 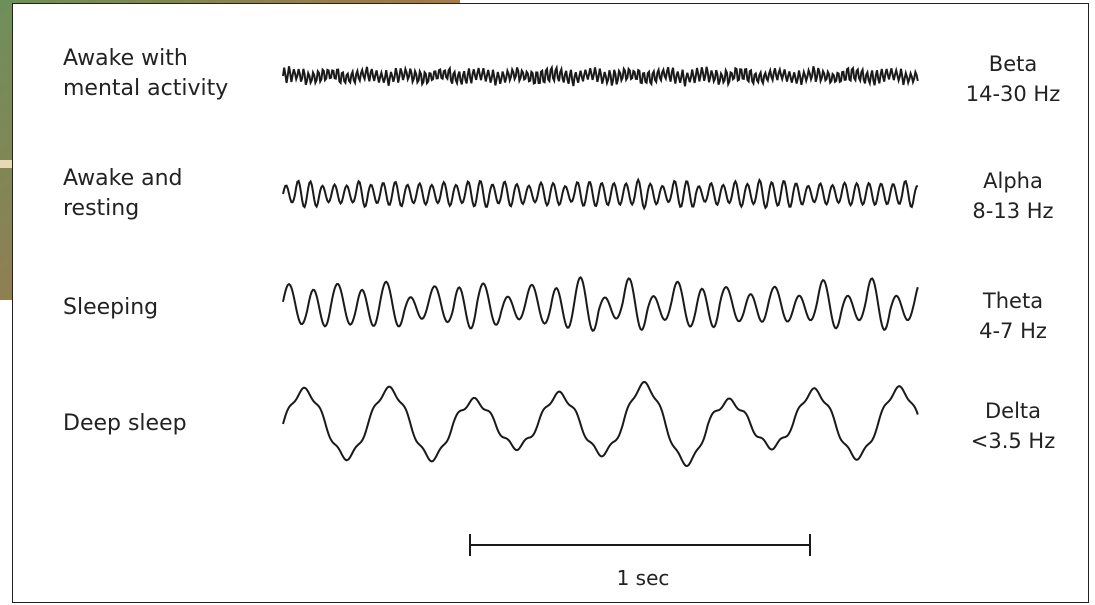 I want to click on band-label-delta: Delta <3.5 Hz, so click(x=1013, y=426).